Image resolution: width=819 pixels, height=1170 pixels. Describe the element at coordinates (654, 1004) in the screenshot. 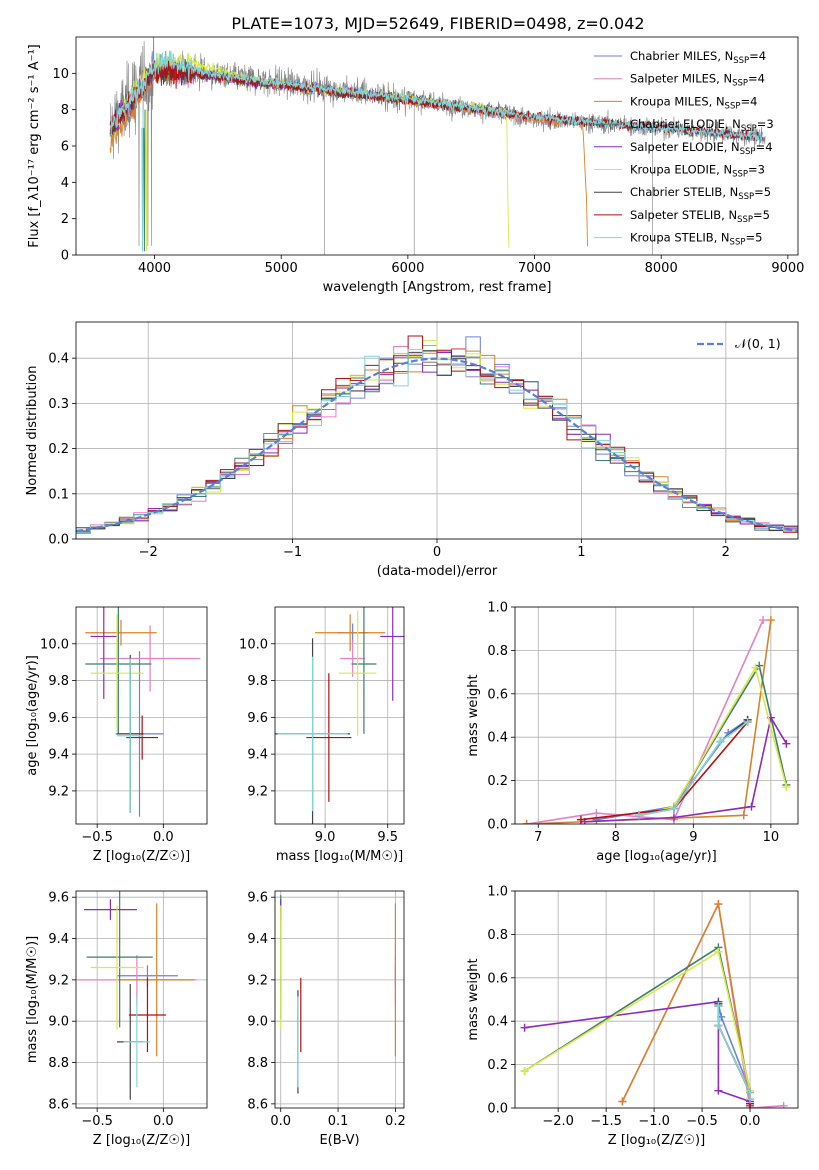

I see `plot-area-mass_weight_vs_Z` at that location.